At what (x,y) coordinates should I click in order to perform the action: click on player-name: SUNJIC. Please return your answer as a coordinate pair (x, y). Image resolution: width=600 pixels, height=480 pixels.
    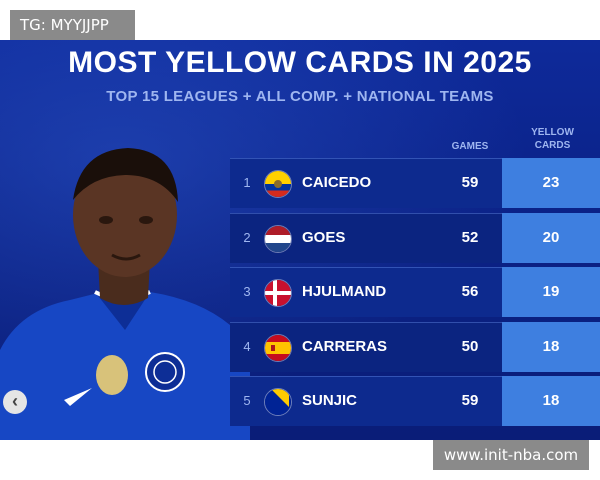
    Looking at the image, I should click on (330, 400).